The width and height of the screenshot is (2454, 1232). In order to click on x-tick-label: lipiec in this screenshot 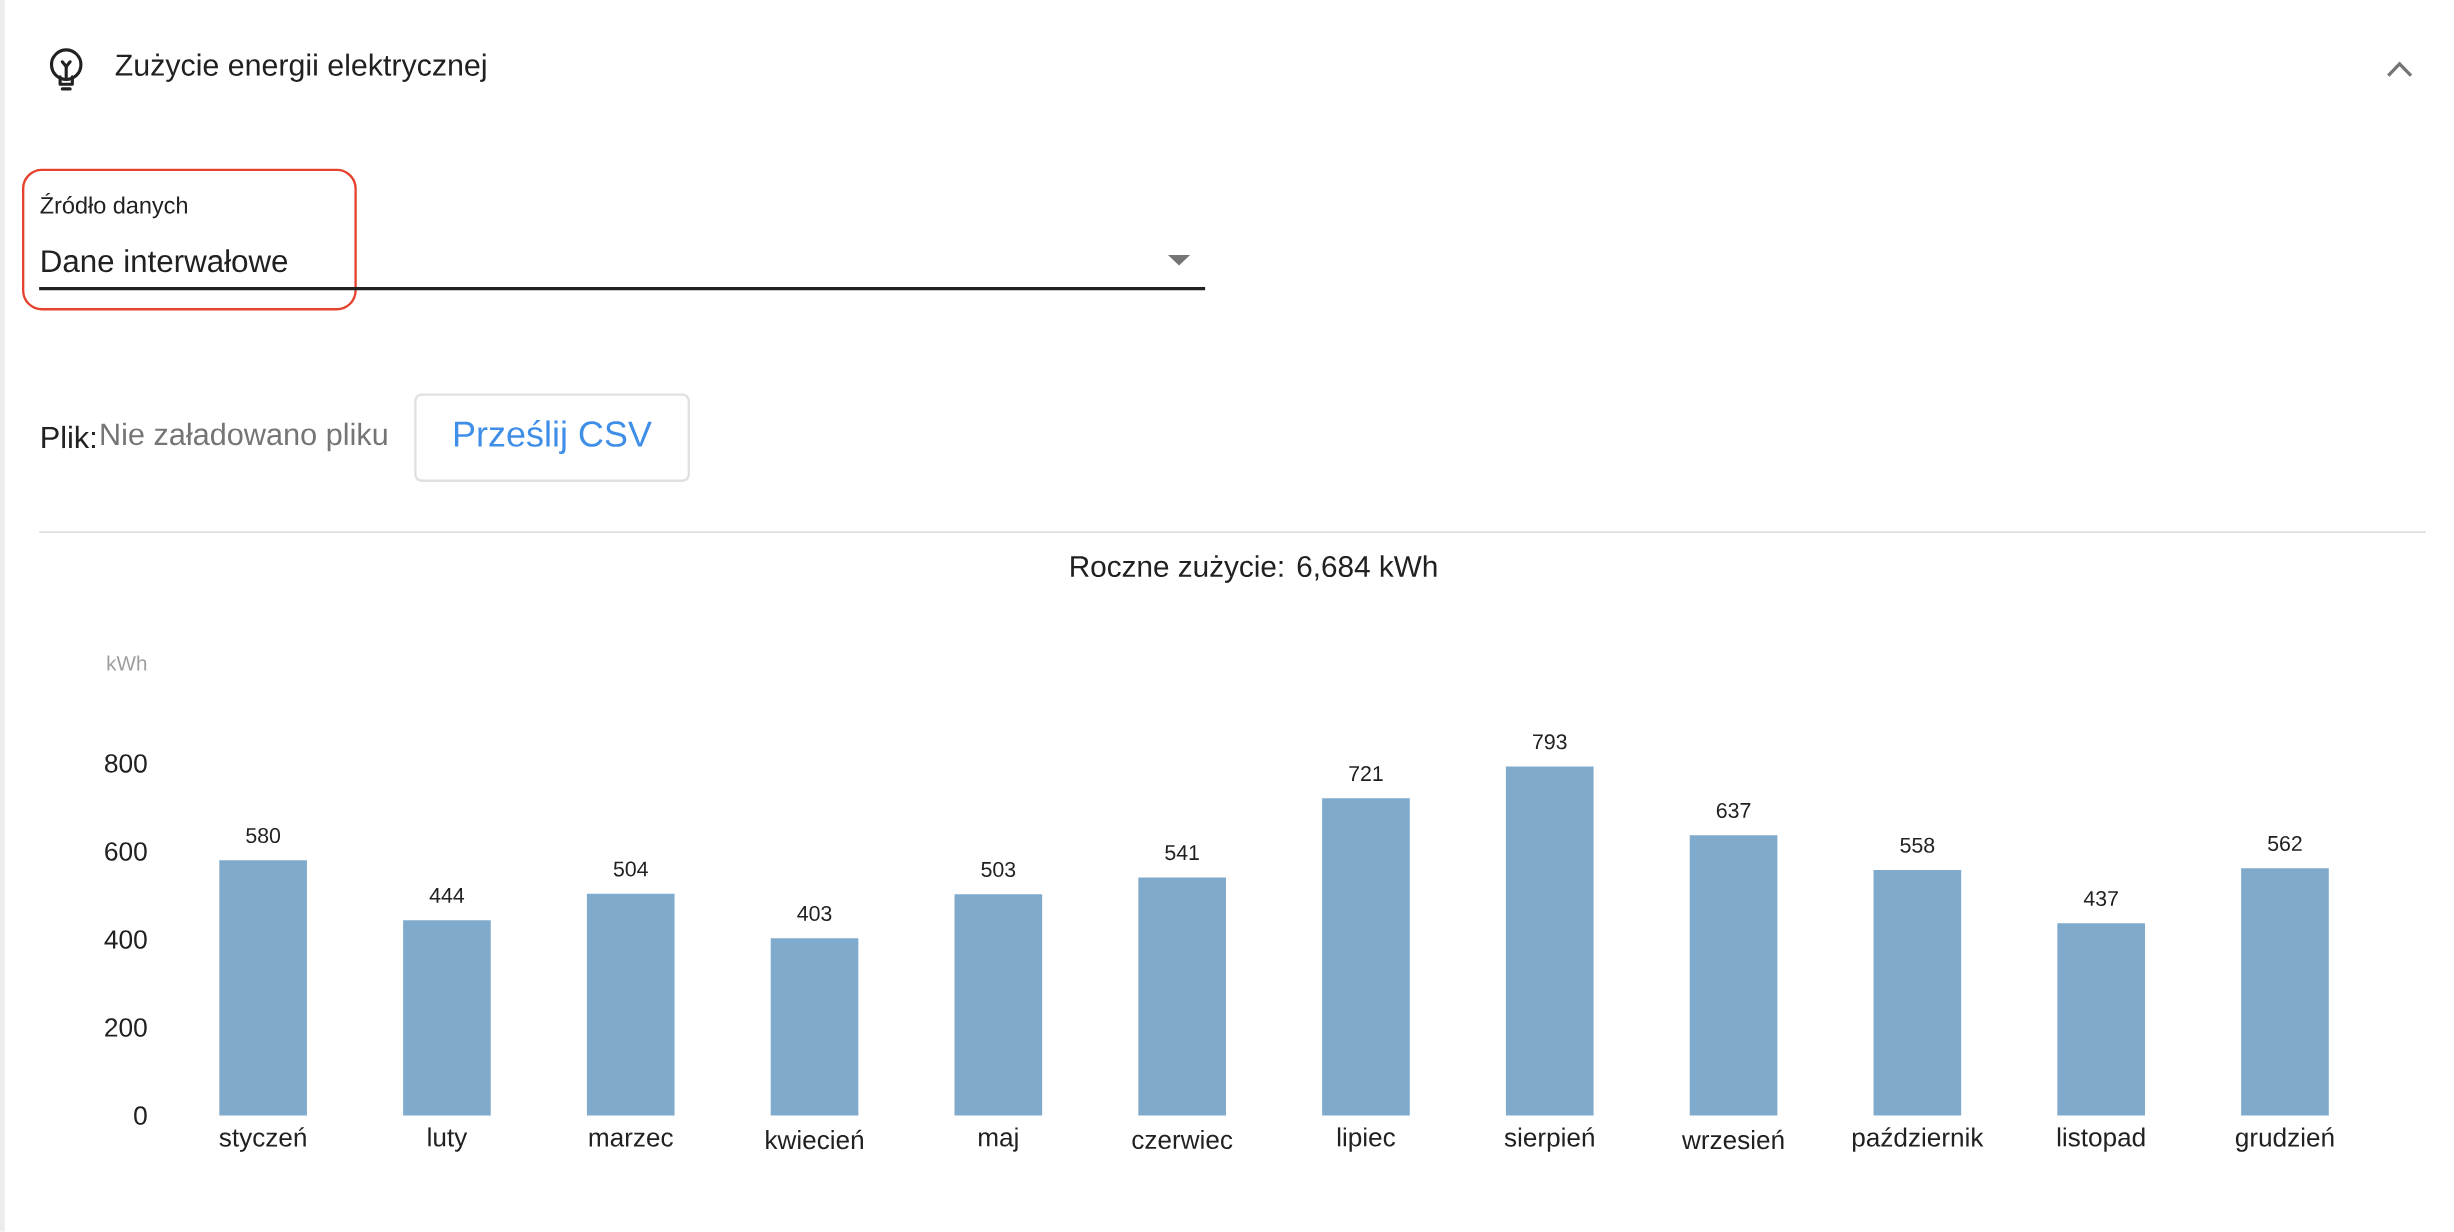, I will do `click(1366, 1139)`.